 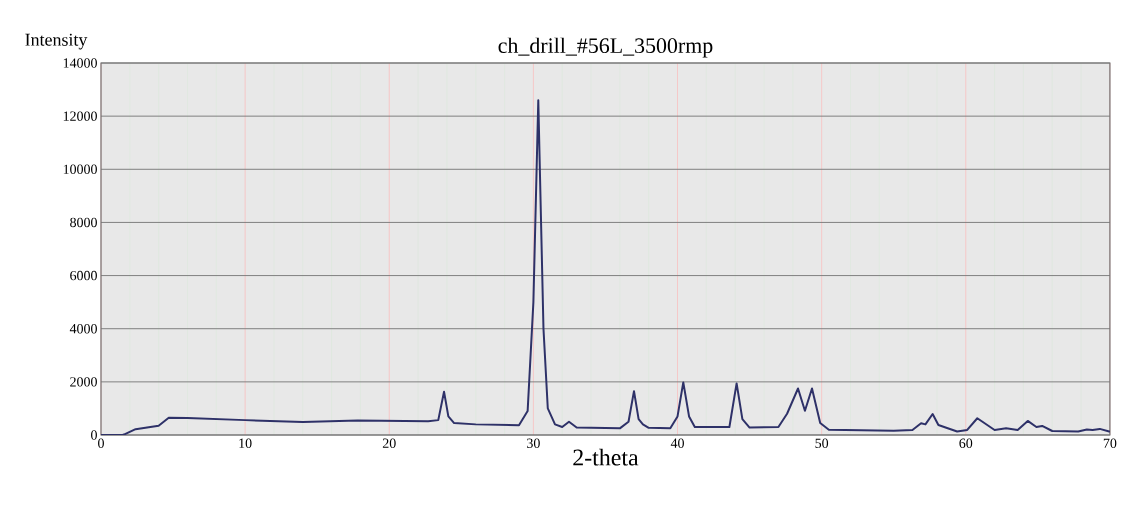 I want to click on x-tick-label: 50, so click(x=822, y=443).